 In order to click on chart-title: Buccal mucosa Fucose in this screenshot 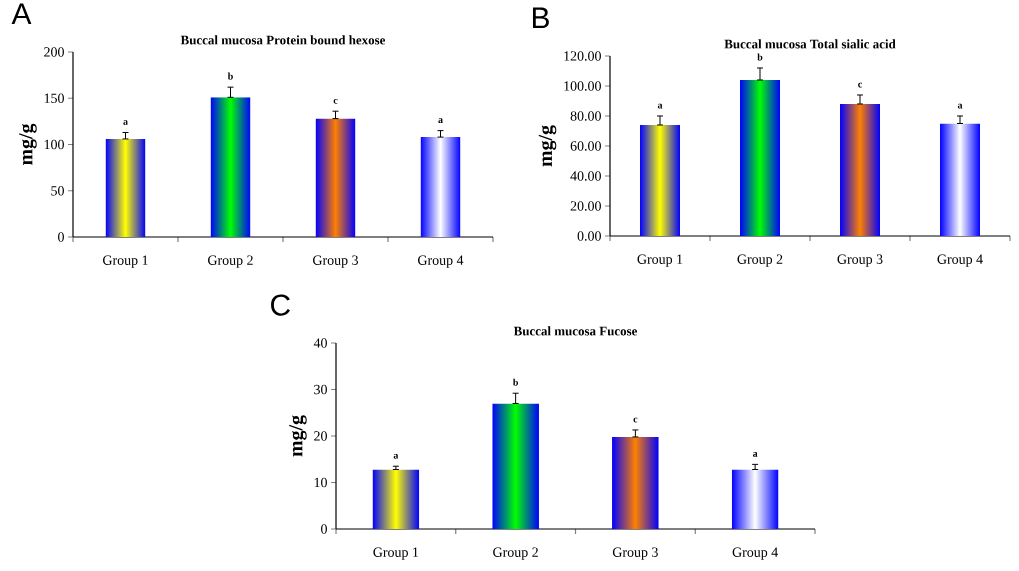, I will do `click(575, 331)`.